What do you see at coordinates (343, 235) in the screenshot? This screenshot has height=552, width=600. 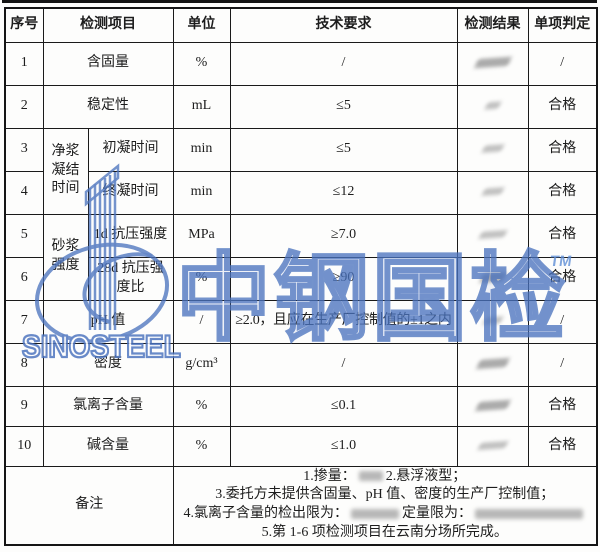 I see `row-requirement: ≥7.0` at bounding box center [343, 235].